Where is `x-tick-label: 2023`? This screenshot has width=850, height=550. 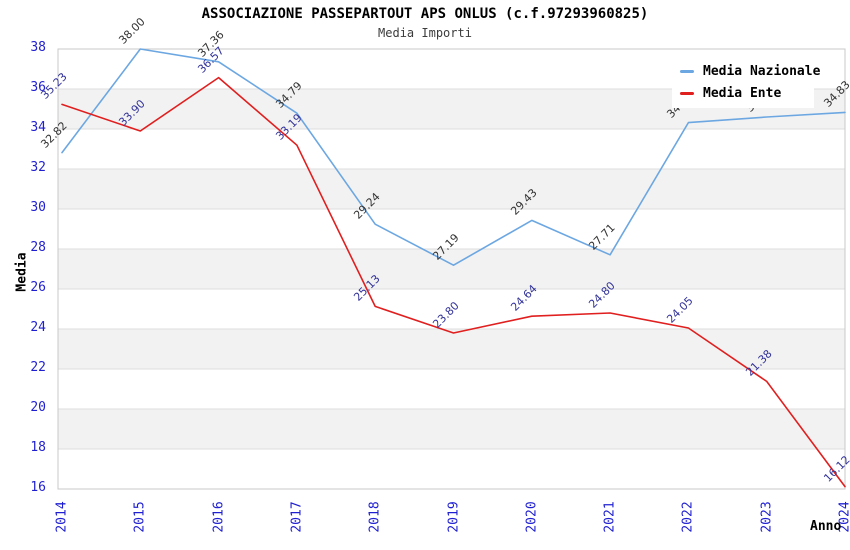 x-tick-label: 2023 is located at coordinates (767, 517).